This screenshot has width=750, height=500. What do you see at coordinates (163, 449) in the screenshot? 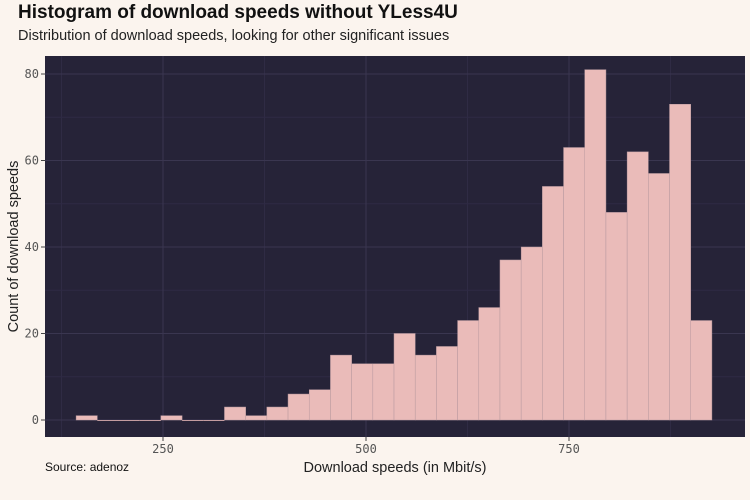
I see `x-tick-label: 250` at bounding box center [163, 449].